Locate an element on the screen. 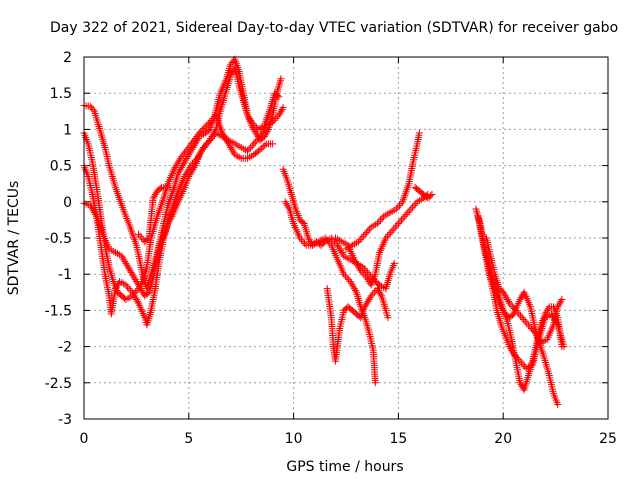  y-tick-label: 0 is located at coordinates (67, 203).